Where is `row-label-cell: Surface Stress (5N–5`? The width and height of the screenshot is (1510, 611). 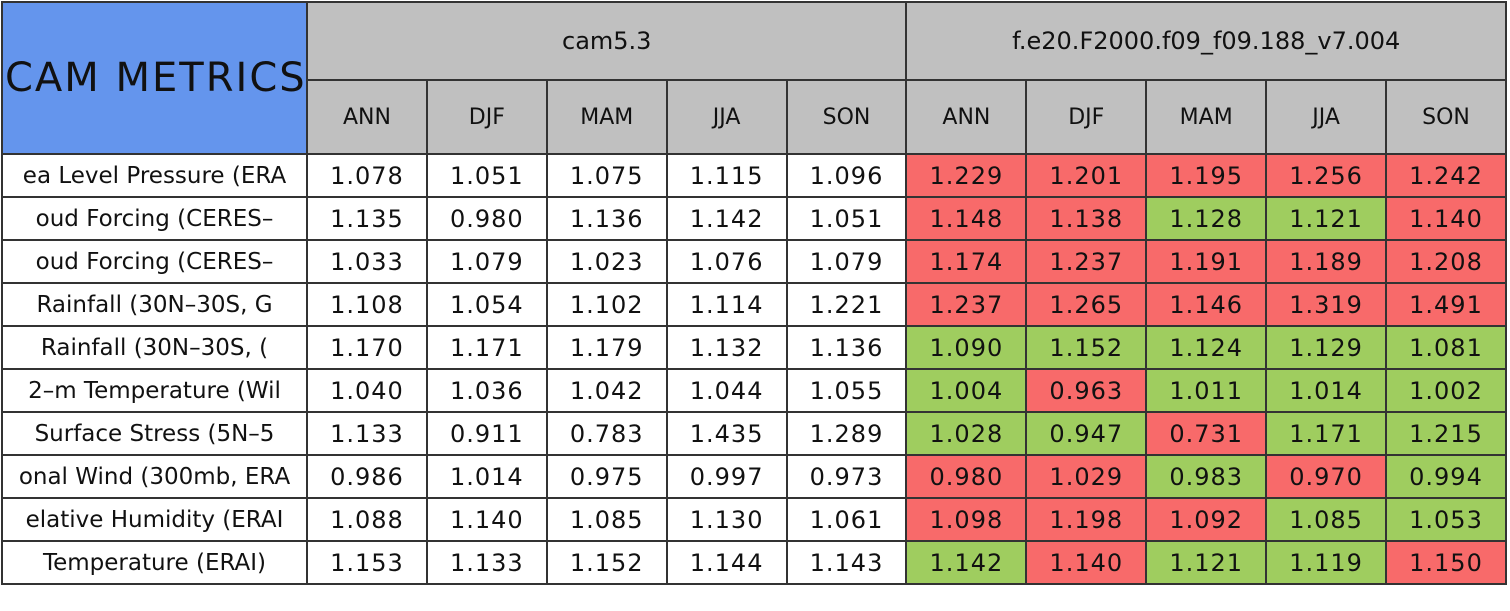 row-label-cell: Surface Stress (5N–5 is located at coordinates (154, 433).